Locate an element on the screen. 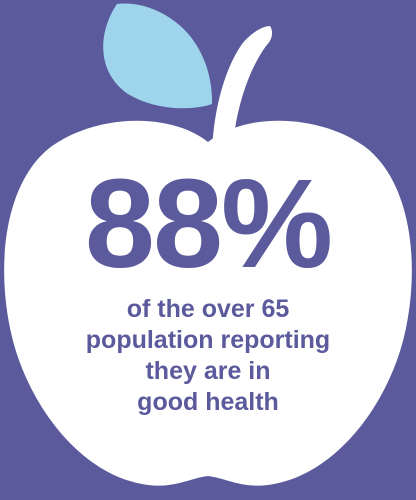 The height and width of the screenshot is (500, 416). leaf-icon is located at coordinates (158, 56).